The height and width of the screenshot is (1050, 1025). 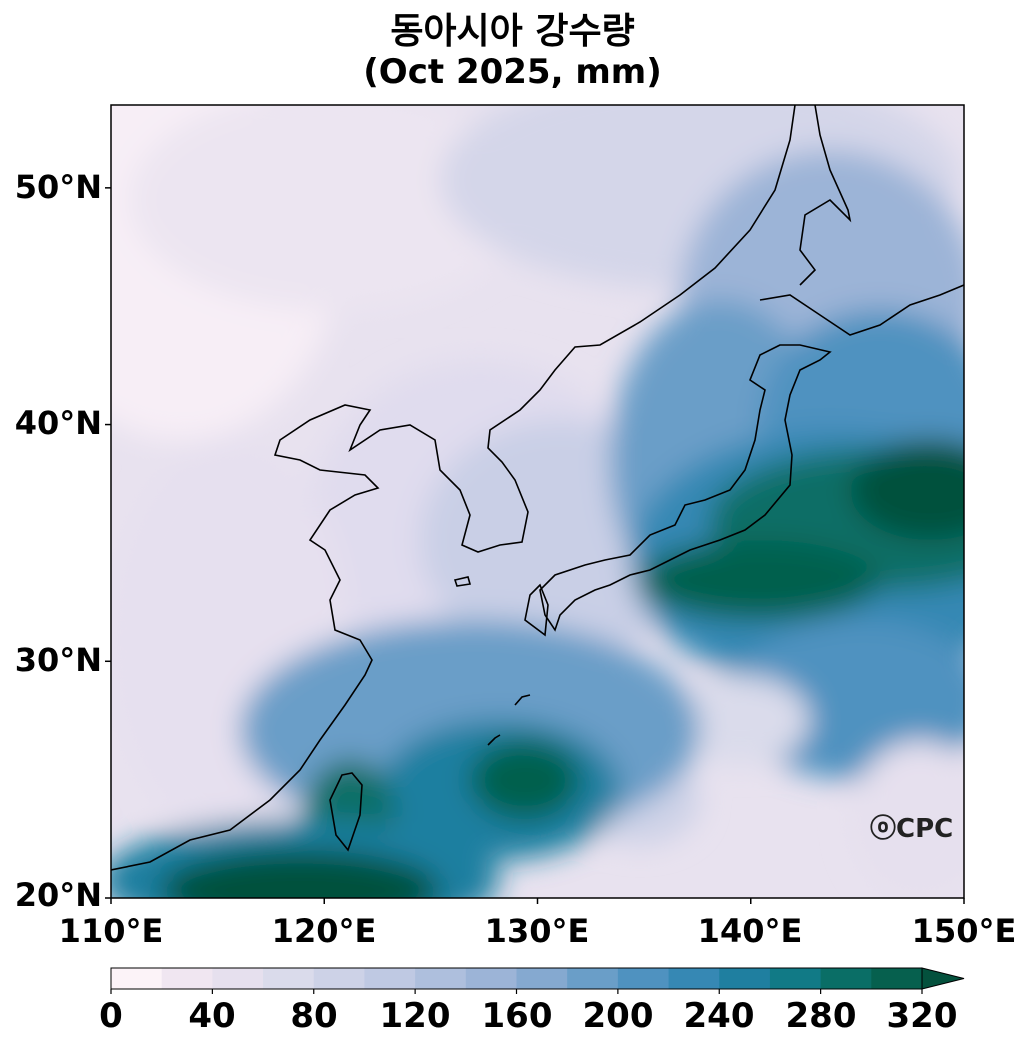 What do you see at coordinates (58, 423) in the screenshot?
I see `y-tick-label: 40°N` at bounding box center [58, 423].